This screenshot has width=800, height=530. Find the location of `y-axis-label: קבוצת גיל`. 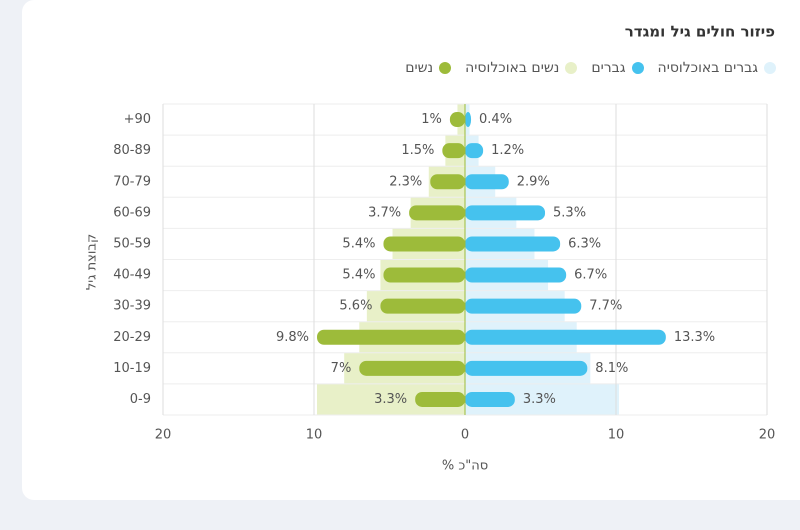

y-axis-label: קבוצת גיל is located at coordinates (92, 262).